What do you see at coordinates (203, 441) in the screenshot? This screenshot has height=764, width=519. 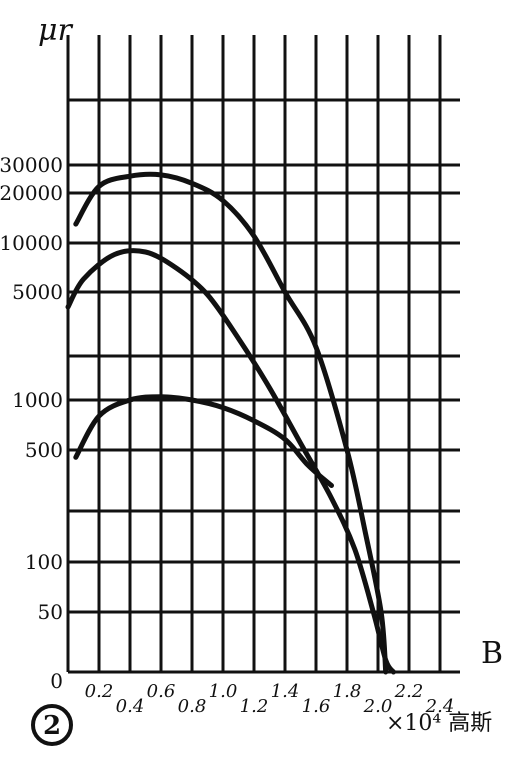 I see `series-line` at bounding box center [203, 441].